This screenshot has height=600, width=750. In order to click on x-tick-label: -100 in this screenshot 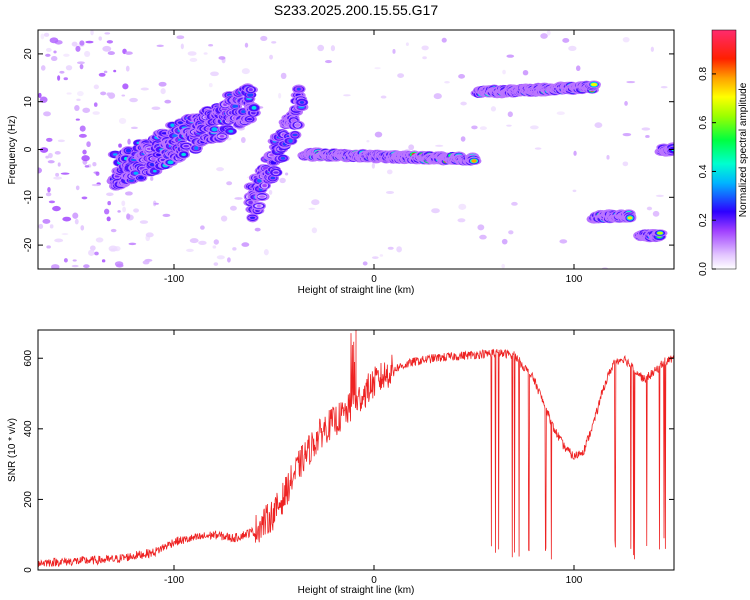, I will do `click(174, 580)`.